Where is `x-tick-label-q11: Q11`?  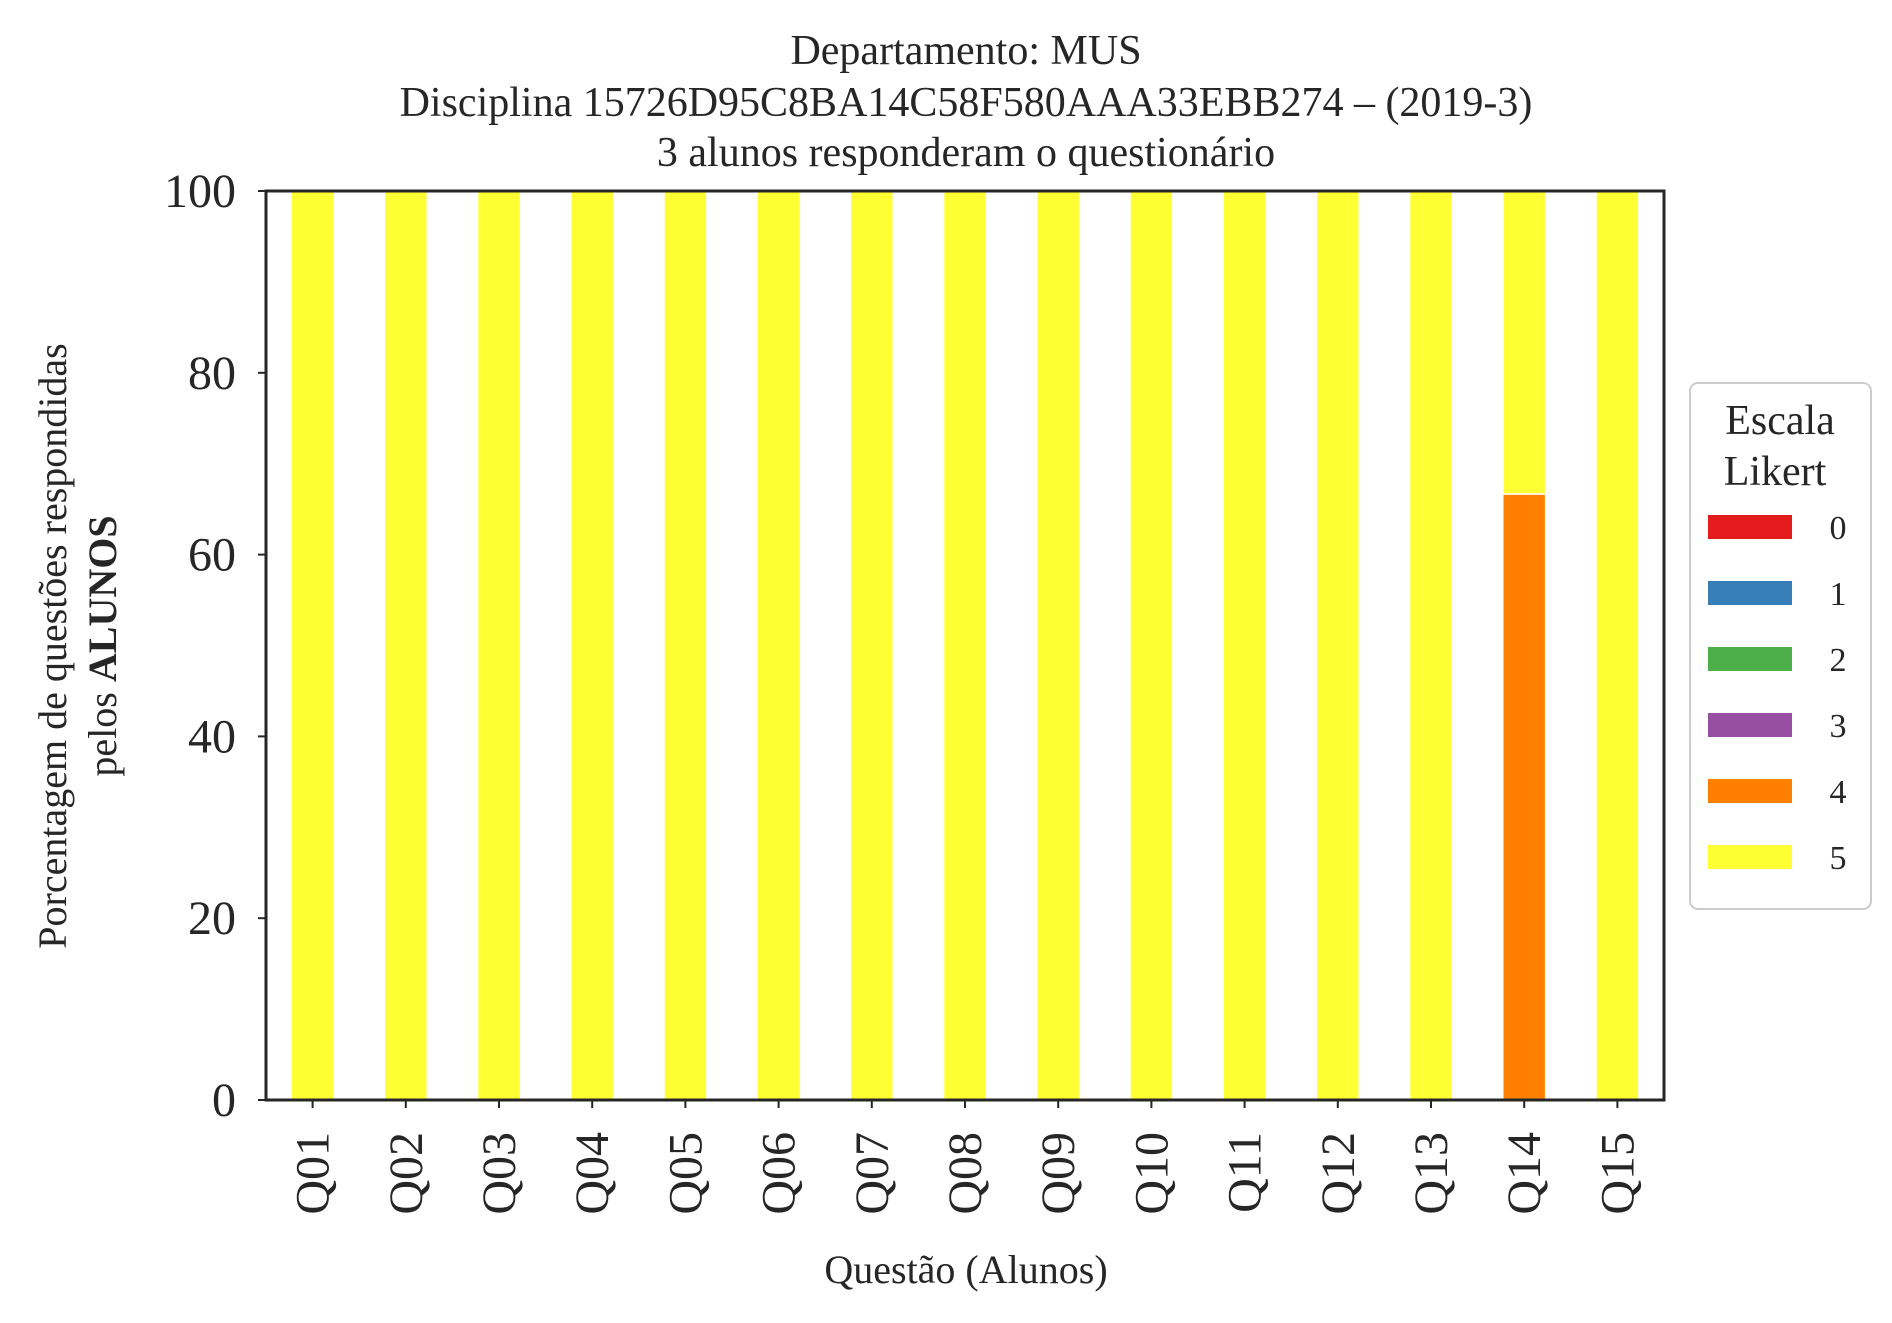
x-tick-label-q11: Q11 is located at coordinates (1245, 1172).